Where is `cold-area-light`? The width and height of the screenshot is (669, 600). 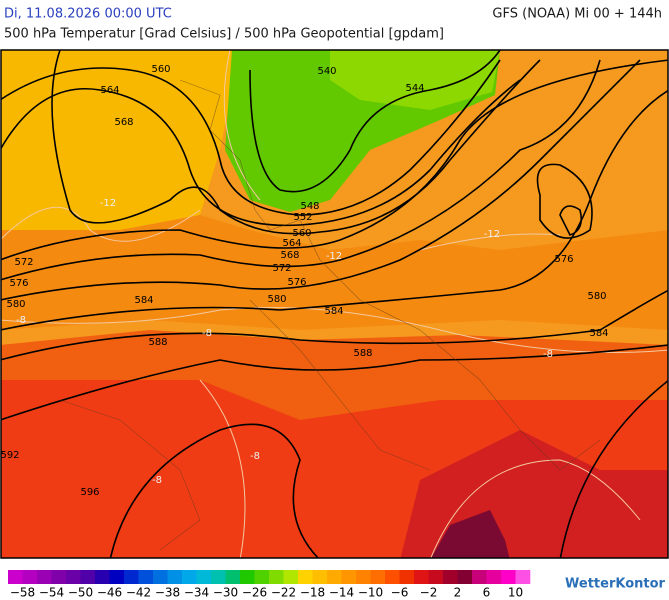 cold-area-light is located at coordinates (415, 80).